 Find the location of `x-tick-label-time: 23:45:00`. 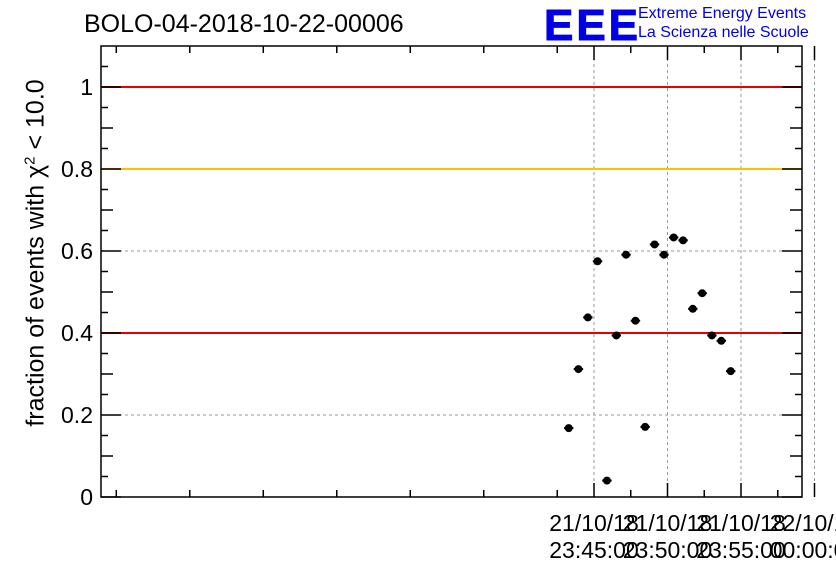

x-tick-label-time: 23:45:00 is located at coordinates (594, 550).